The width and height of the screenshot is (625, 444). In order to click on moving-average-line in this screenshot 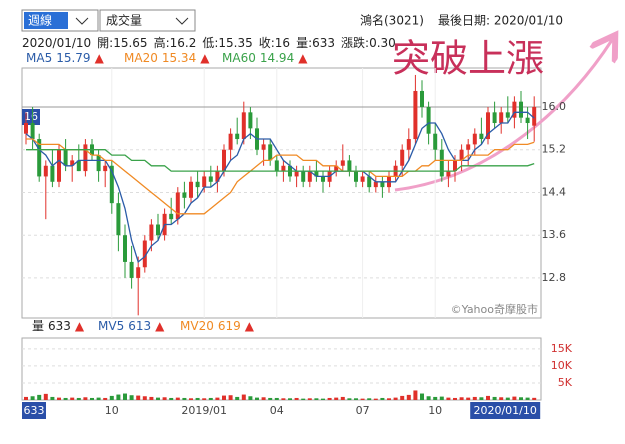, I will do `click(280, 160)`.